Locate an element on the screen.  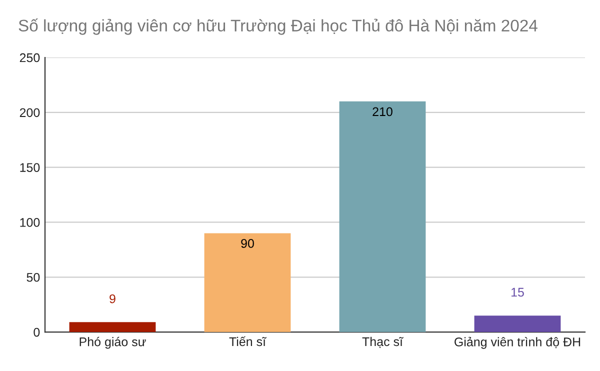
data-label: 210 is located at coordinates (382, 111).